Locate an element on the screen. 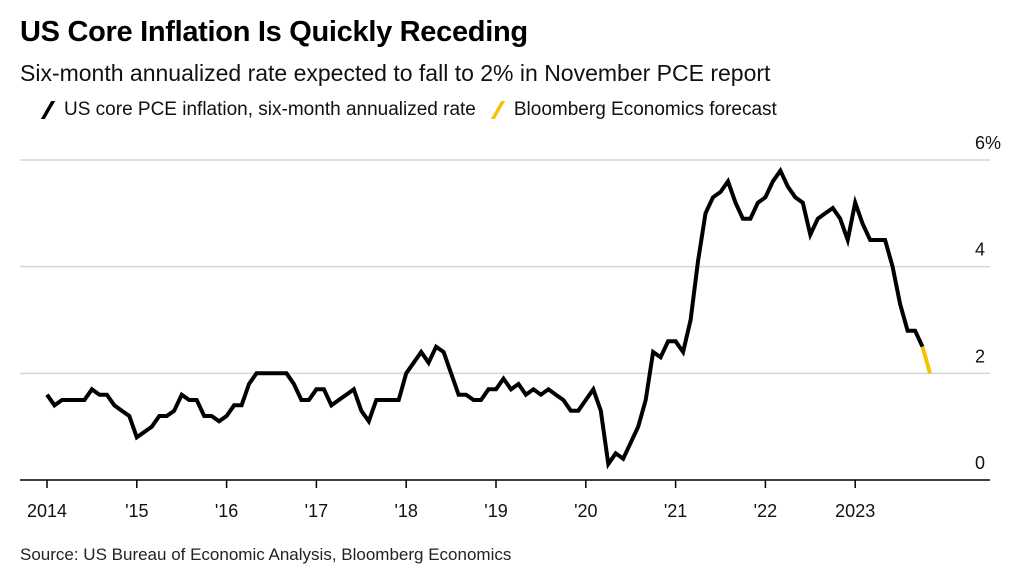 The width and height of the screenshot is (1024, 583). legend-item-forecast: Bloomberg Economics forecast is located at coordinates (633, 110).